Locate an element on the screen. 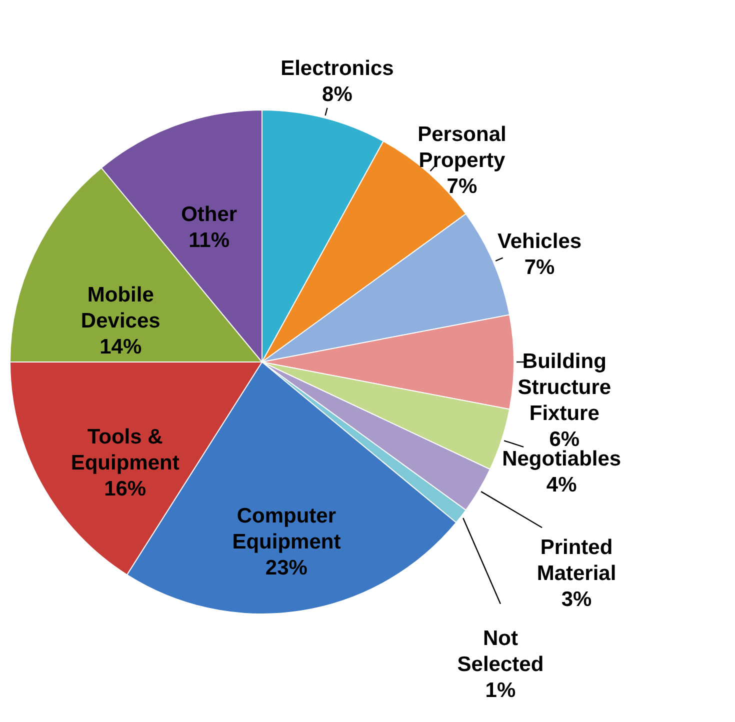 The width and height of the screenshot is (735, 722). slice-label: Vehicles is located at coordinates (540, 241).